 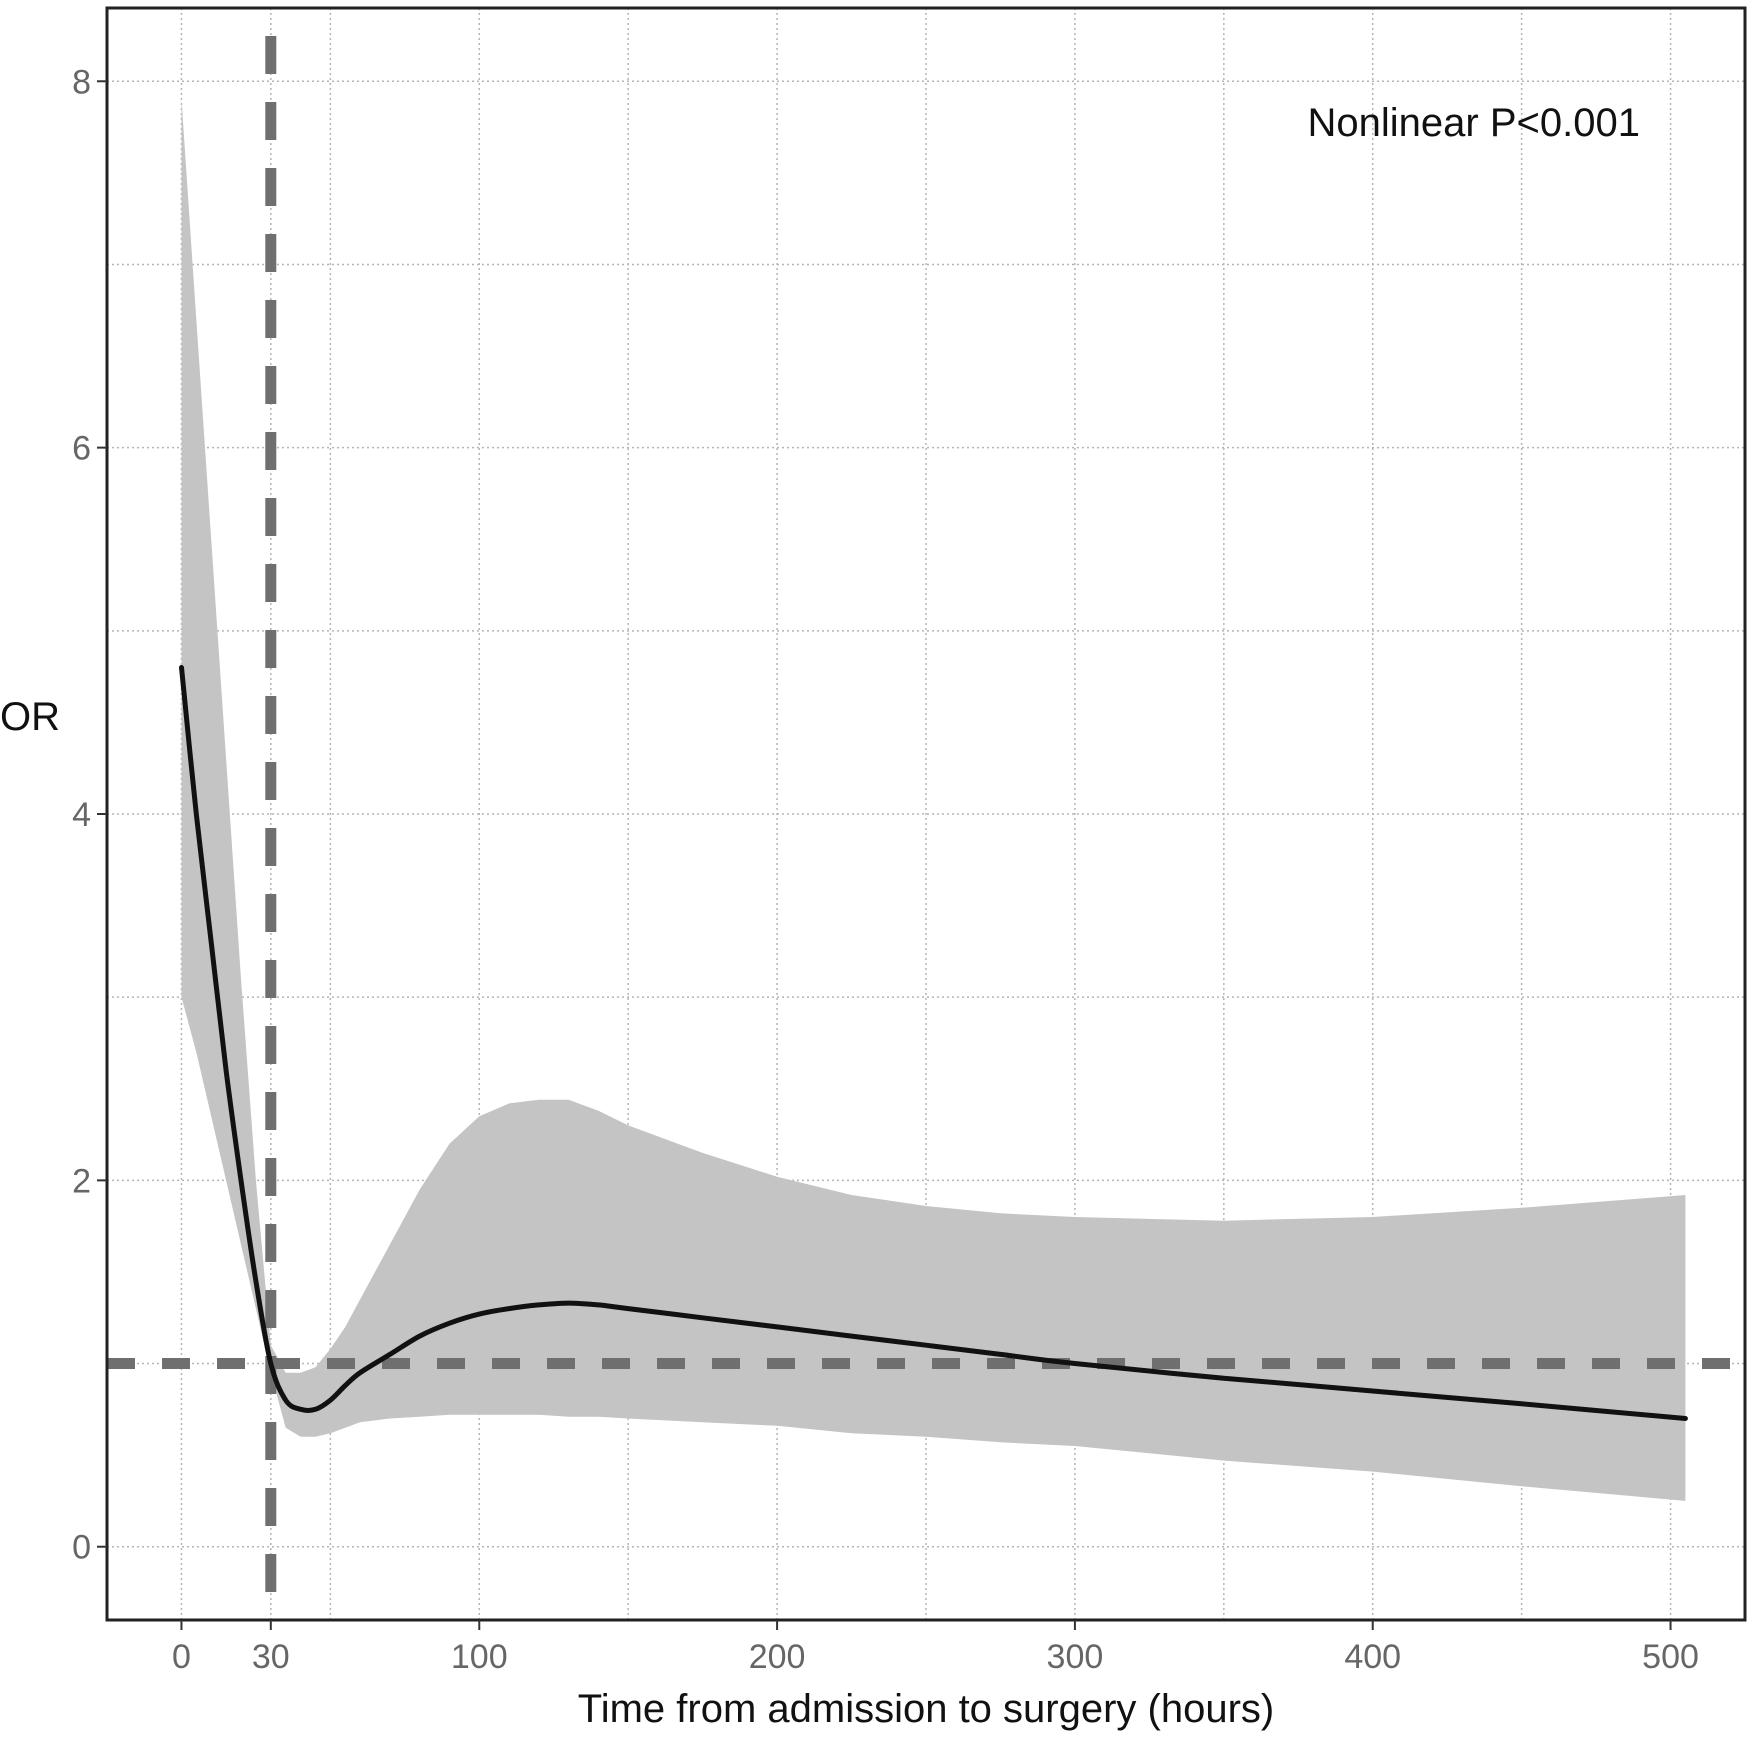 What do you see at coordinates (1075, 1657) in the screenshot?
I see `x-tick-label: 300` at bounding box center [1075, 1657].